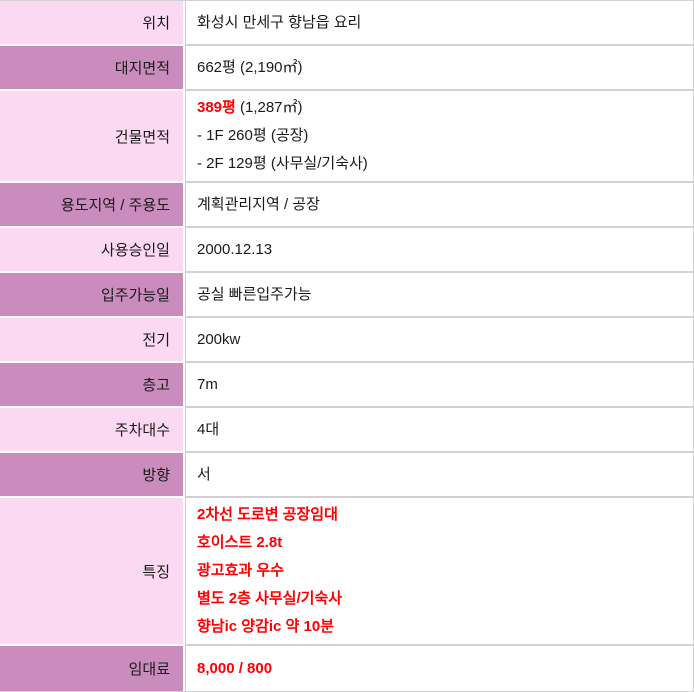 The height and width of the screenshot is (692, 694). I want to click on row-value-approval-date: 2000.12.13, so click(439, 250).